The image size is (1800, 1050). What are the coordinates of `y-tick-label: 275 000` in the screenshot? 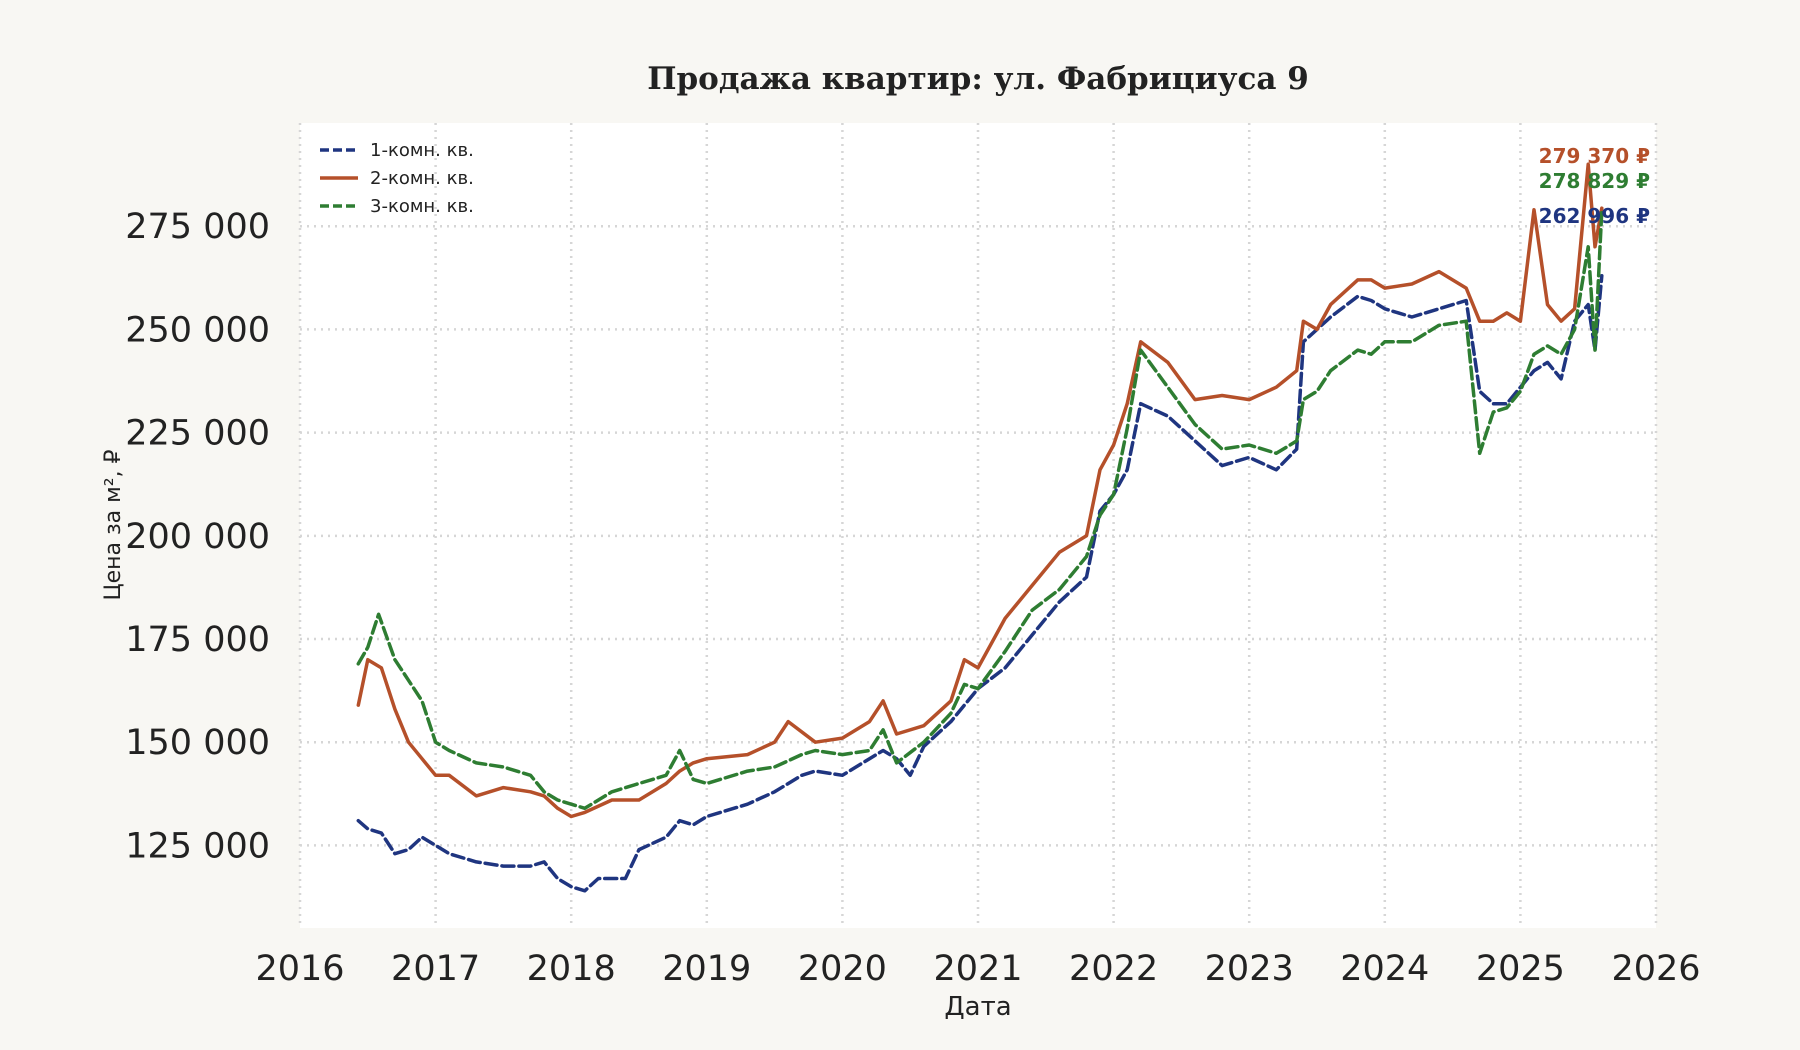 It's located at (197, 227).